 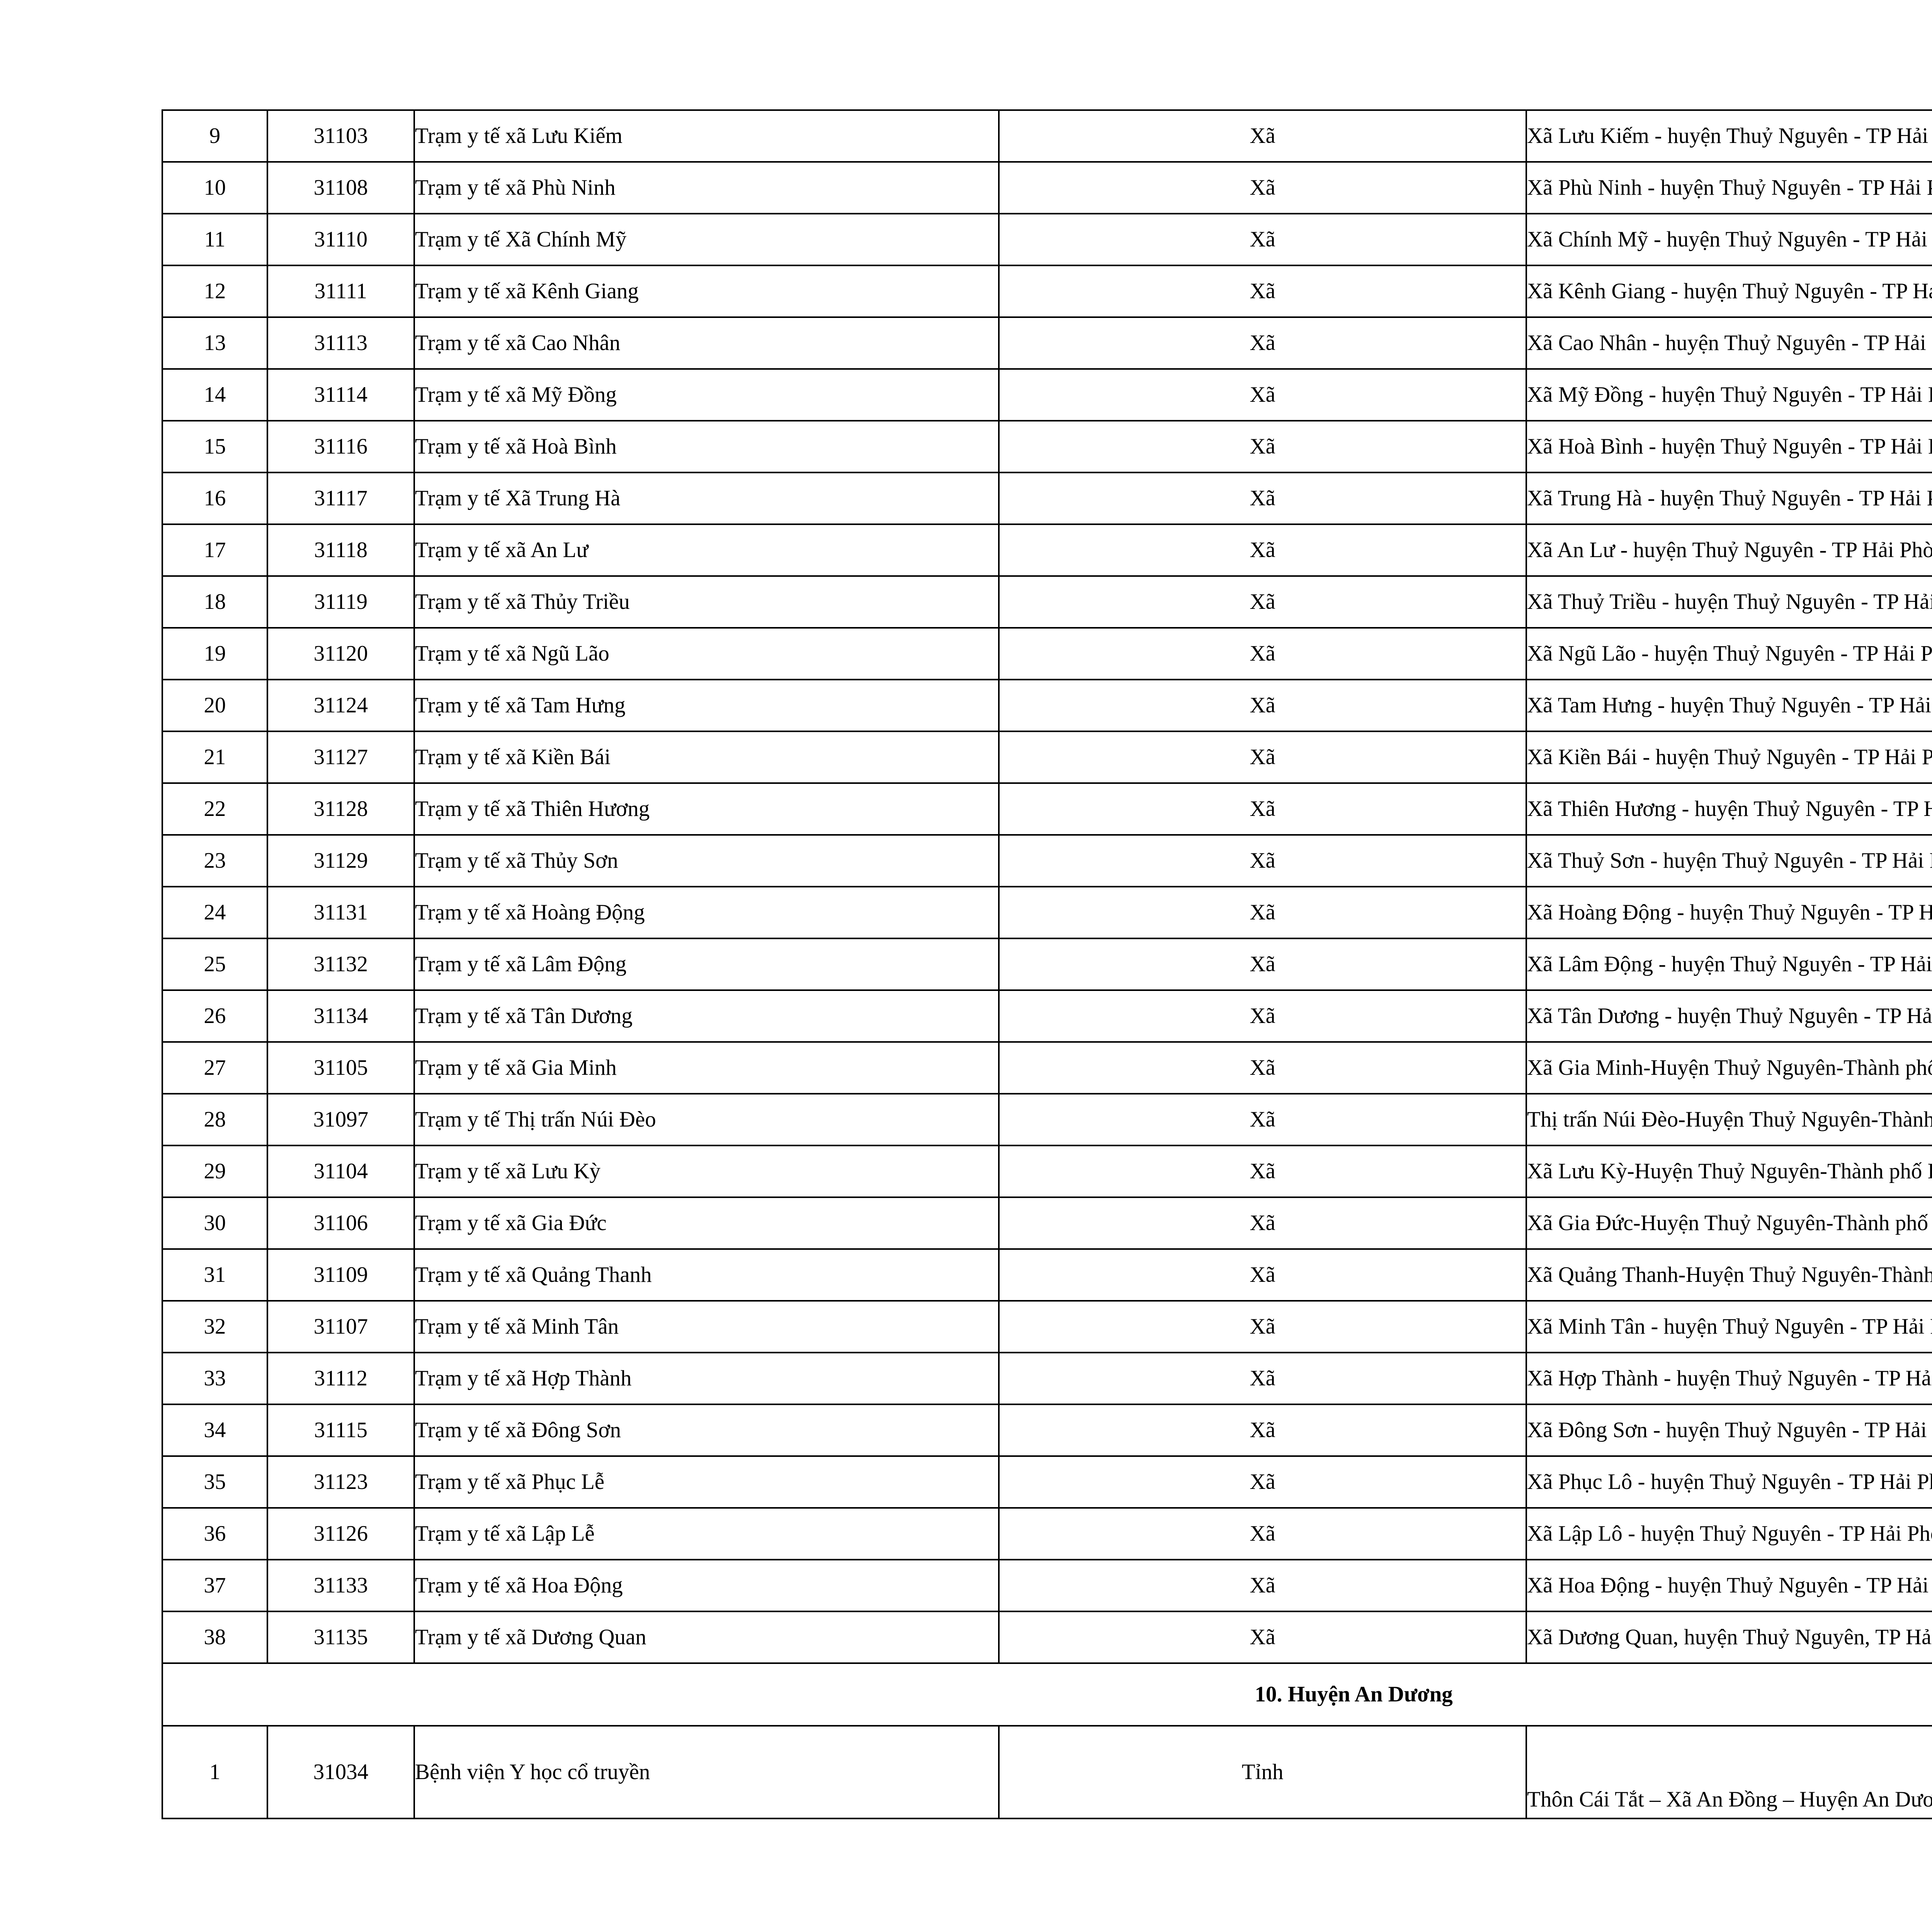 What do you see at coordinates (341, 1482) in the screenshot?
I see `cell-code: 31123` at bounding box center [341, 1482].